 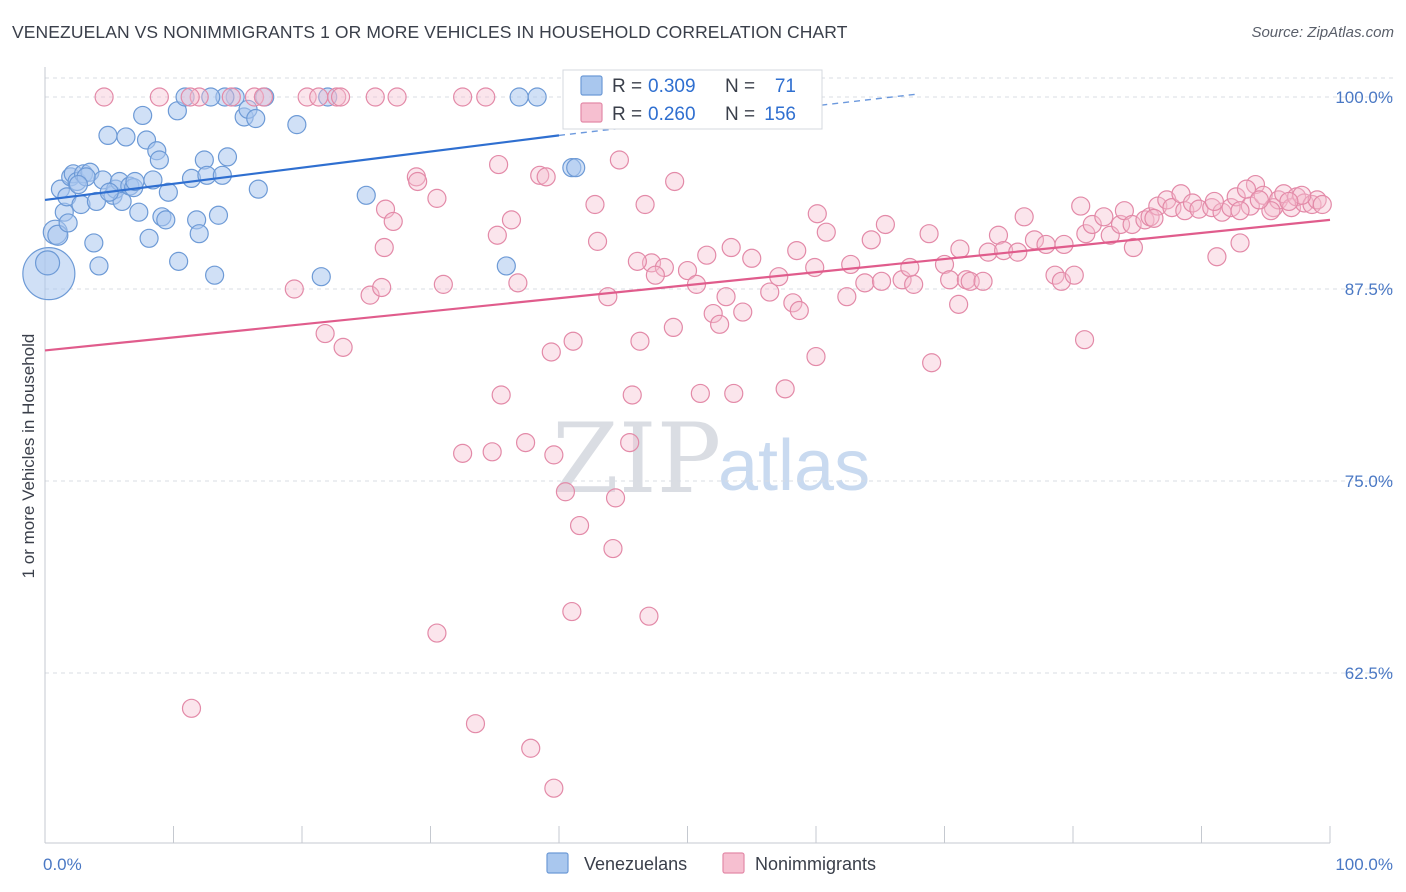 I want to click on x-tick-label-max: 100.0%, so click(x=1364, y=864).